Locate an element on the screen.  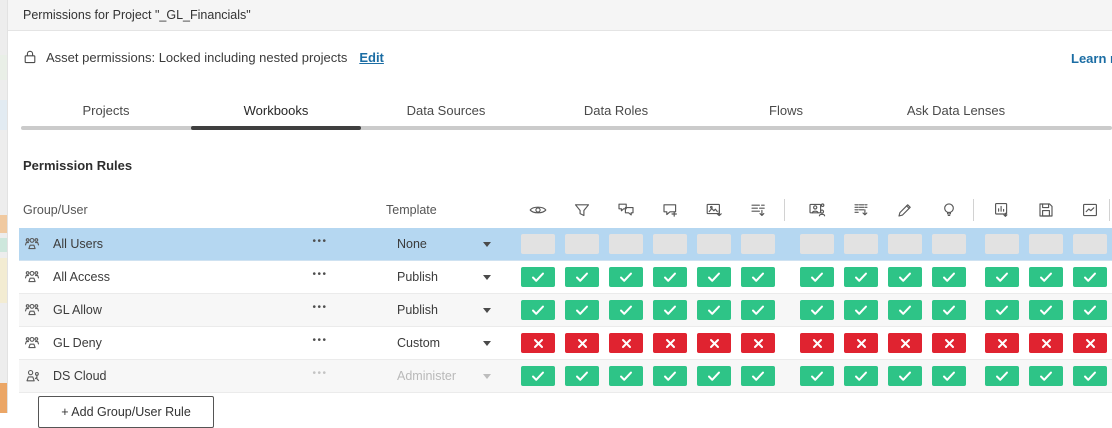
add-group-user-rule-button: + Add Group/User Rule is located at coordinates (126, 412).